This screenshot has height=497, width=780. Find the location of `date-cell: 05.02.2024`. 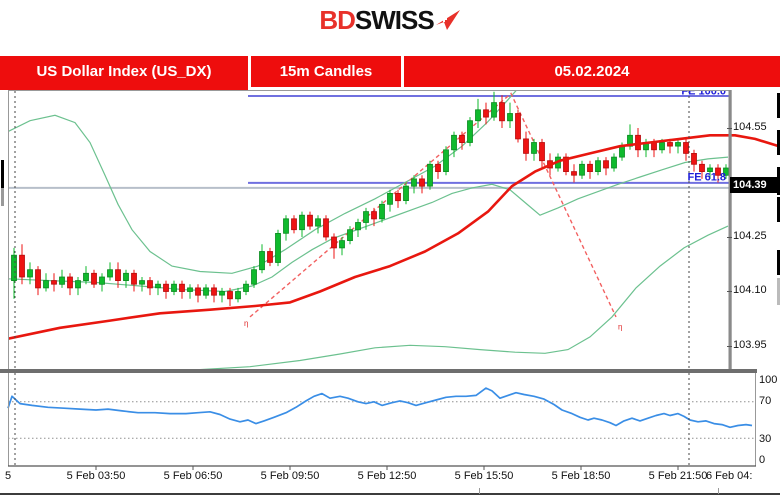

date-cell: 05.02.2024 is located at coordinates (592, 71).